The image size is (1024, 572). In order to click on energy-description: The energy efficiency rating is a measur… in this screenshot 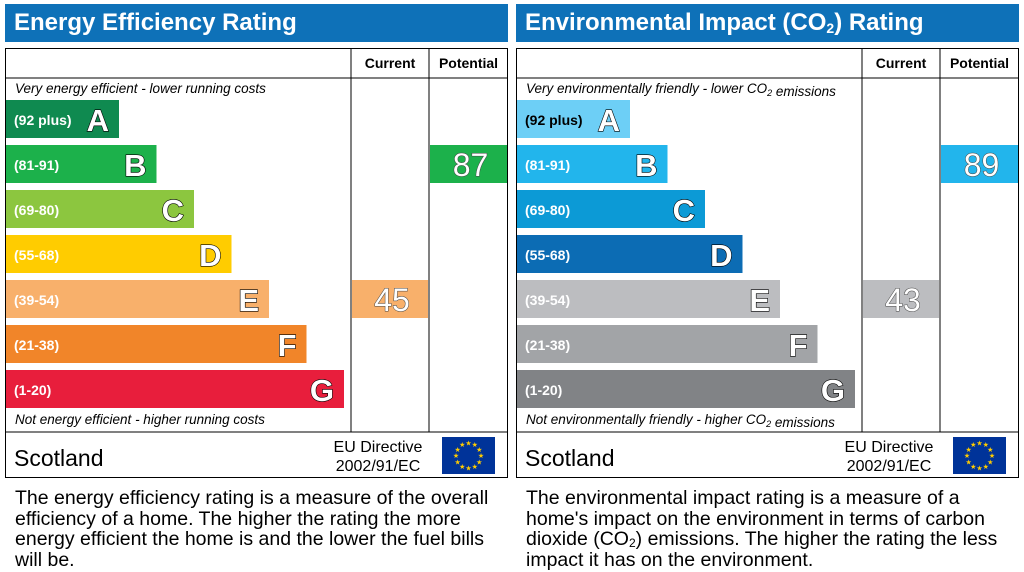, I will do `click(252, 529)`.